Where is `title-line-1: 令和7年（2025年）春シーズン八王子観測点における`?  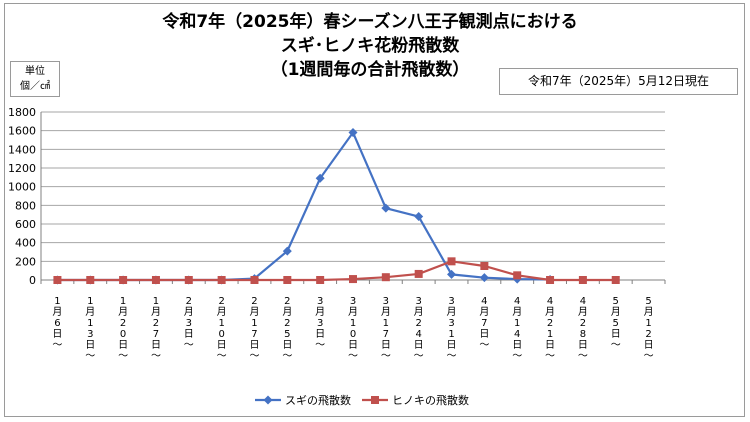
title-line-1: 令和7年（2025年）春シーズン八王子観測点における is located at coordinates (370, 22).